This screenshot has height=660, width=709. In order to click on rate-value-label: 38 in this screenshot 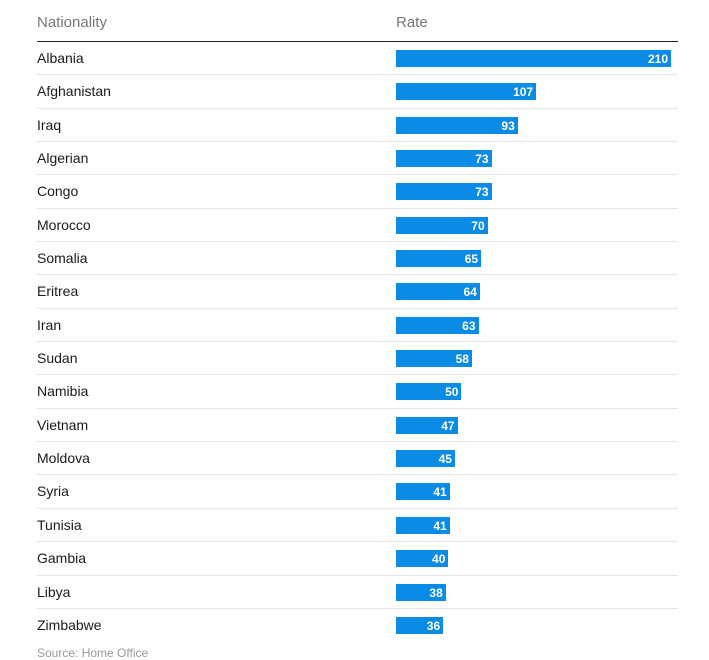, I will do `click(436, 592)`.